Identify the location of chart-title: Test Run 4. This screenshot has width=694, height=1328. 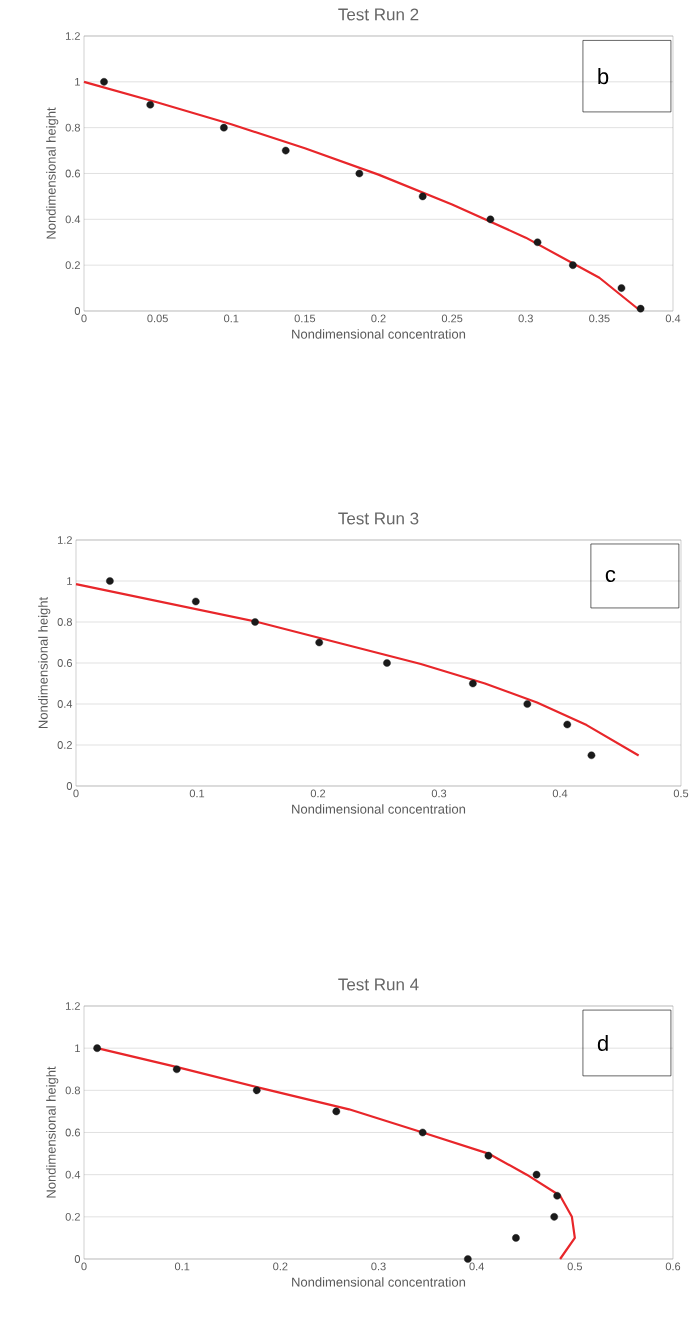
(378, 984).